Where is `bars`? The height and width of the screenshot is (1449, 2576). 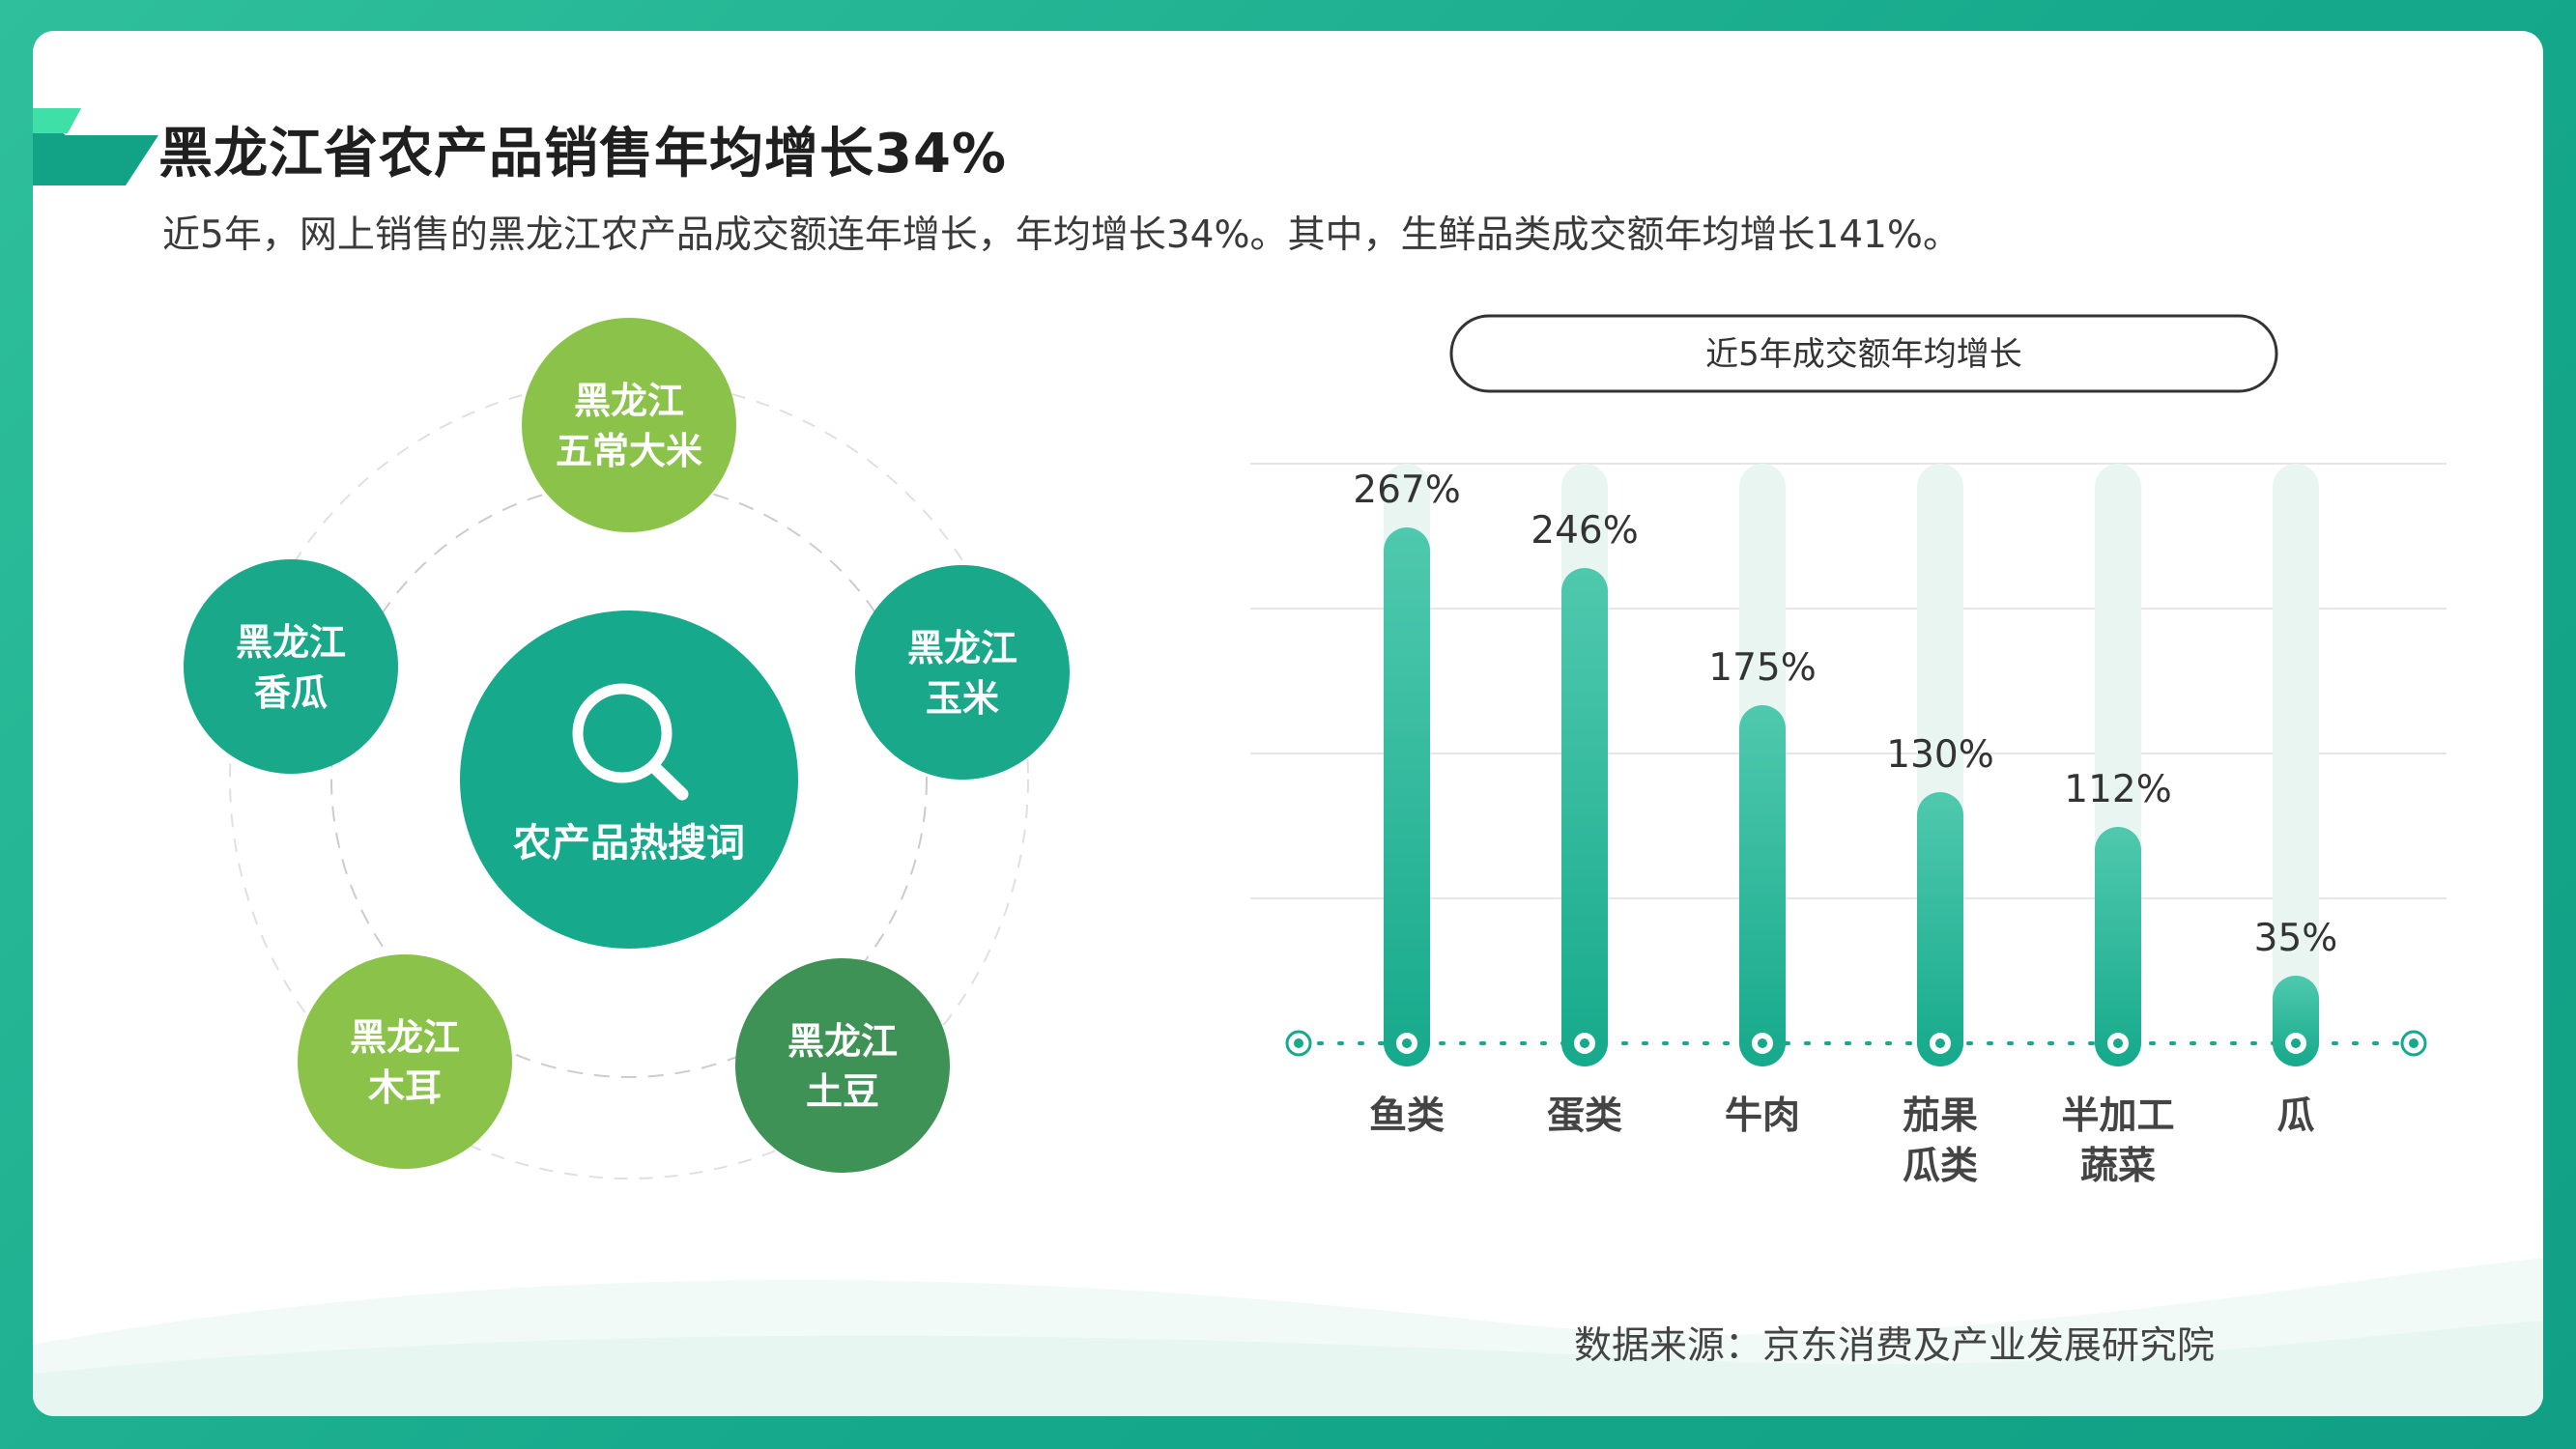 bars is located at coordinates (1852, 796).